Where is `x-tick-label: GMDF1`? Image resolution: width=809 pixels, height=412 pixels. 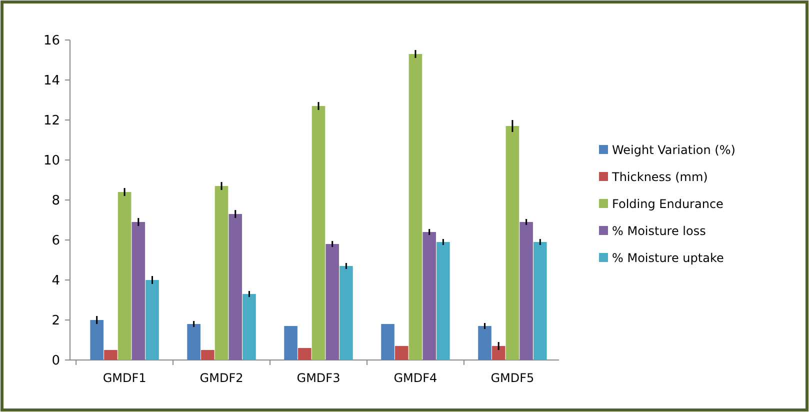 x-tick-label: GMDF1 is located at coordinates (124, 378).